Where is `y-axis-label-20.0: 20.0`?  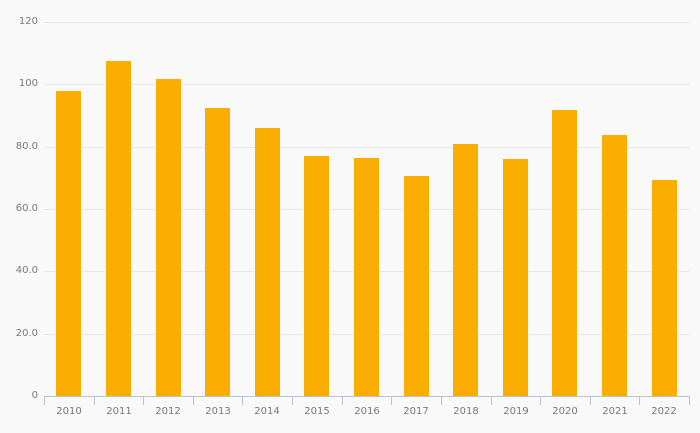 y-axis-label-20.0: 20.0 is located at coordinates (26, 333).